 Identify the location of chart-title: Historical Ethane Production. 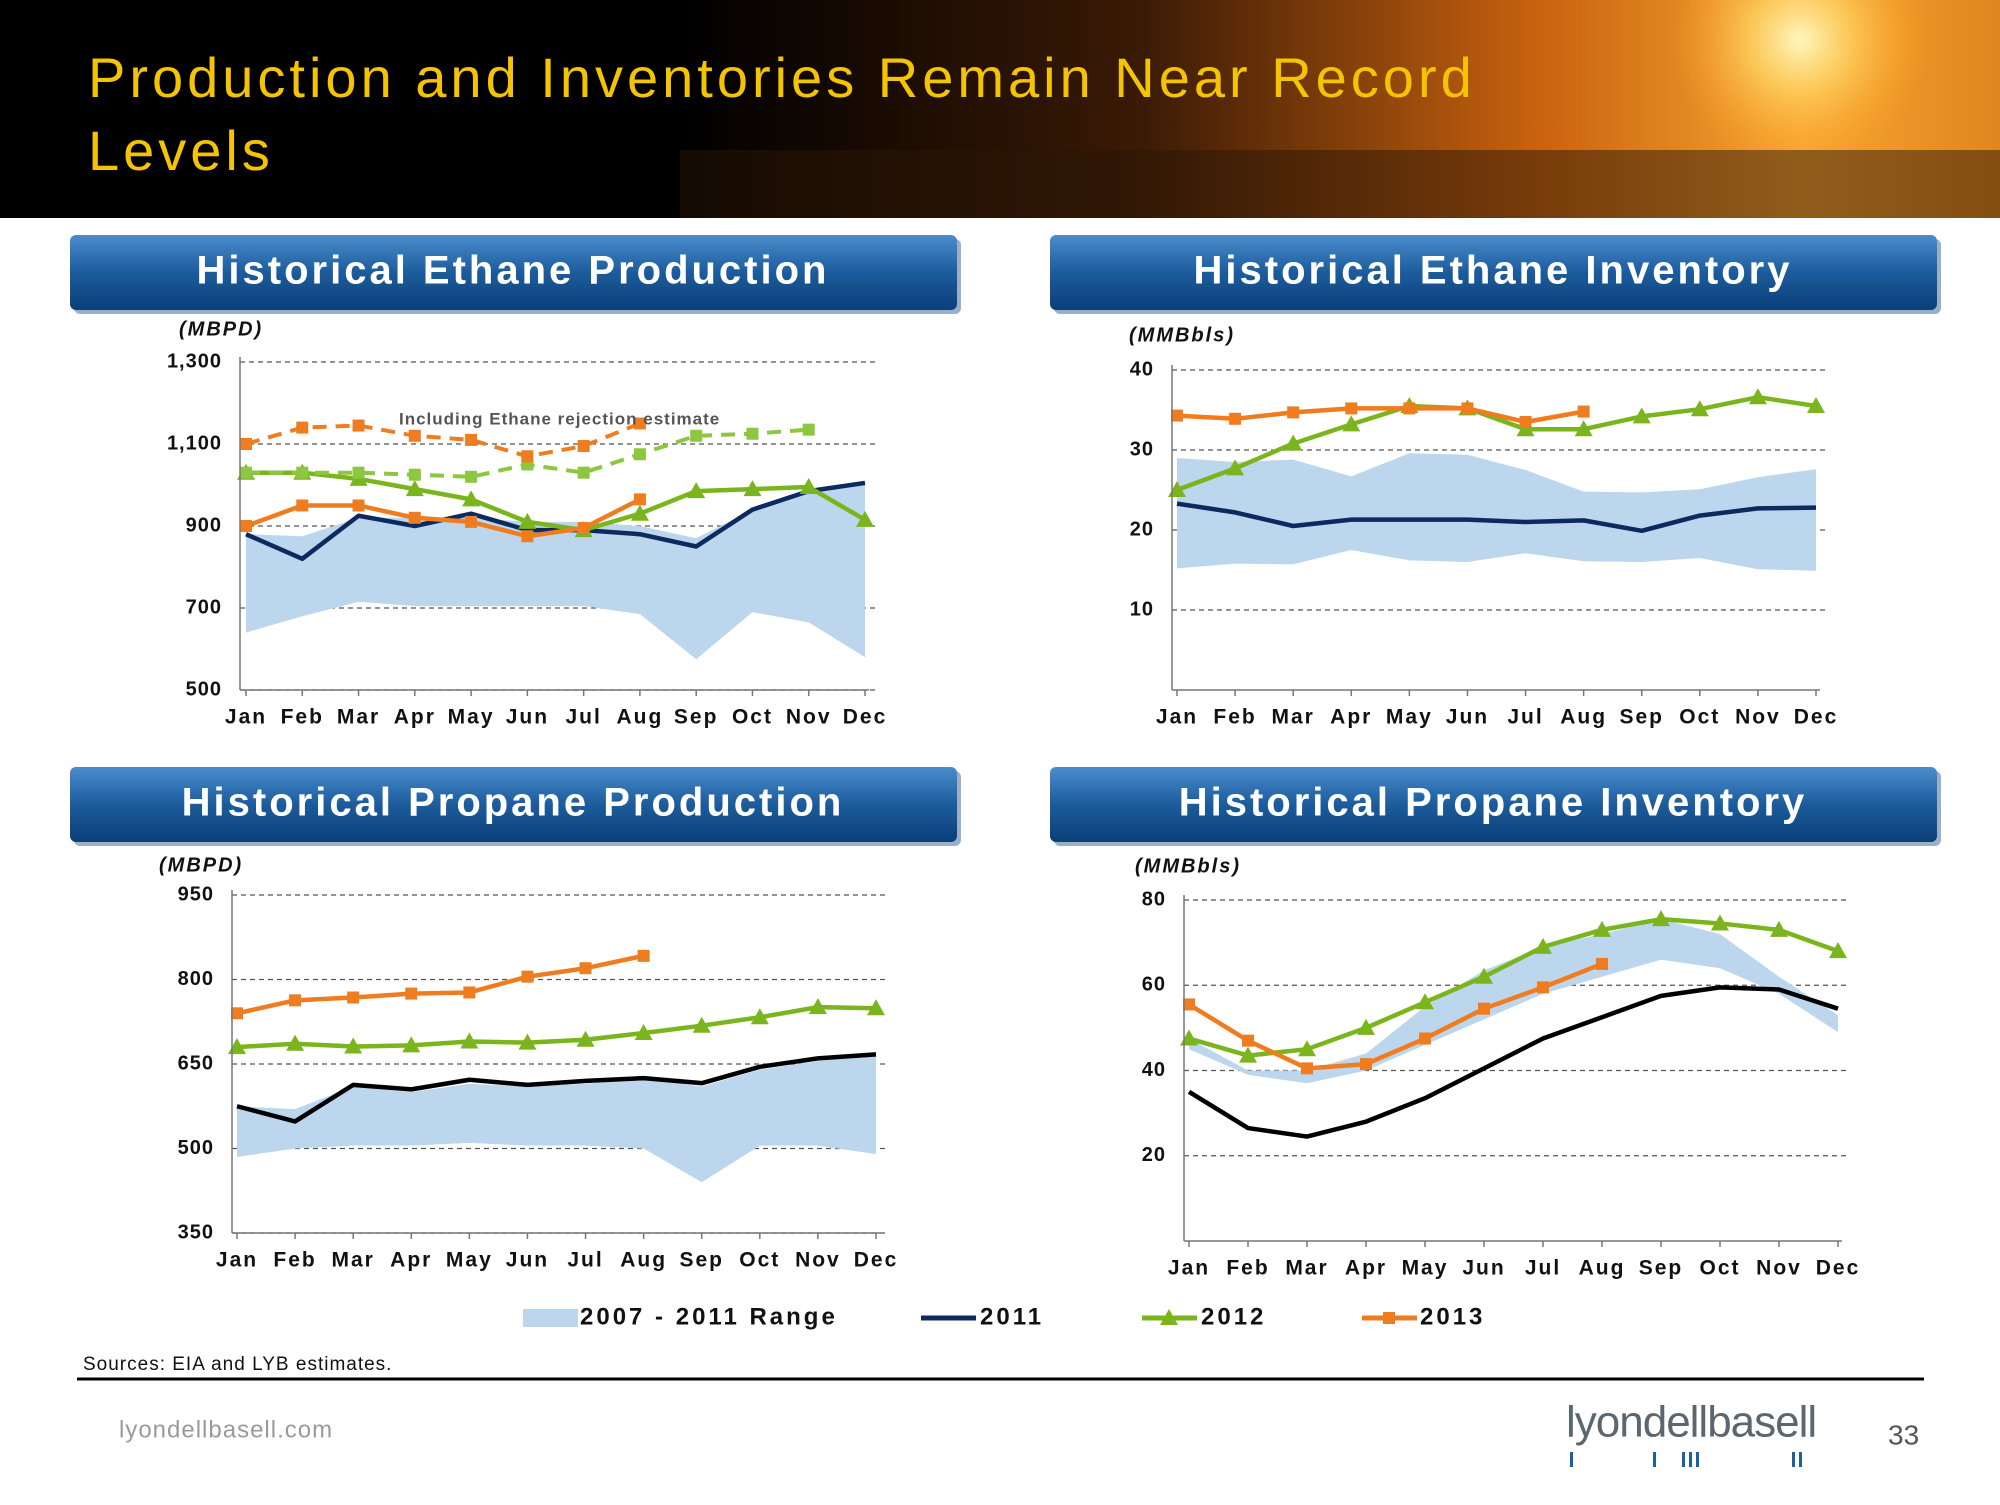
(513, 271).